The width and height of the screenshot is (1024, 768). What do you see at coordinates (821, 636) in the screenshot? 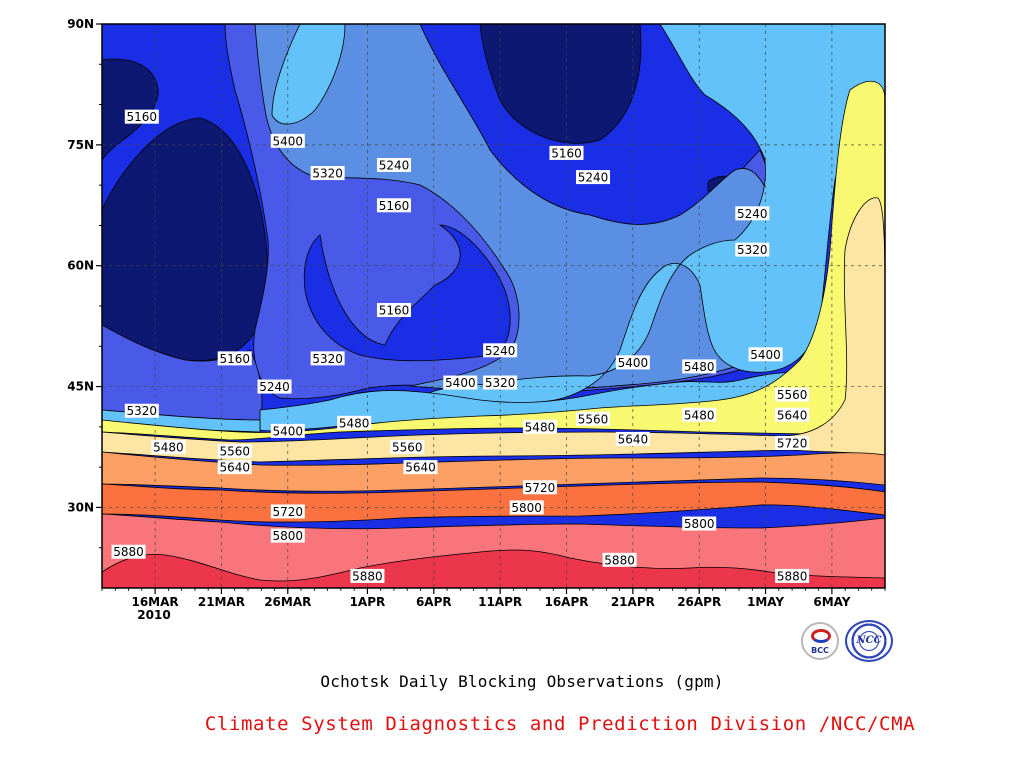
I see `bcc-swirl-icon` at bounding box center [821, 636].